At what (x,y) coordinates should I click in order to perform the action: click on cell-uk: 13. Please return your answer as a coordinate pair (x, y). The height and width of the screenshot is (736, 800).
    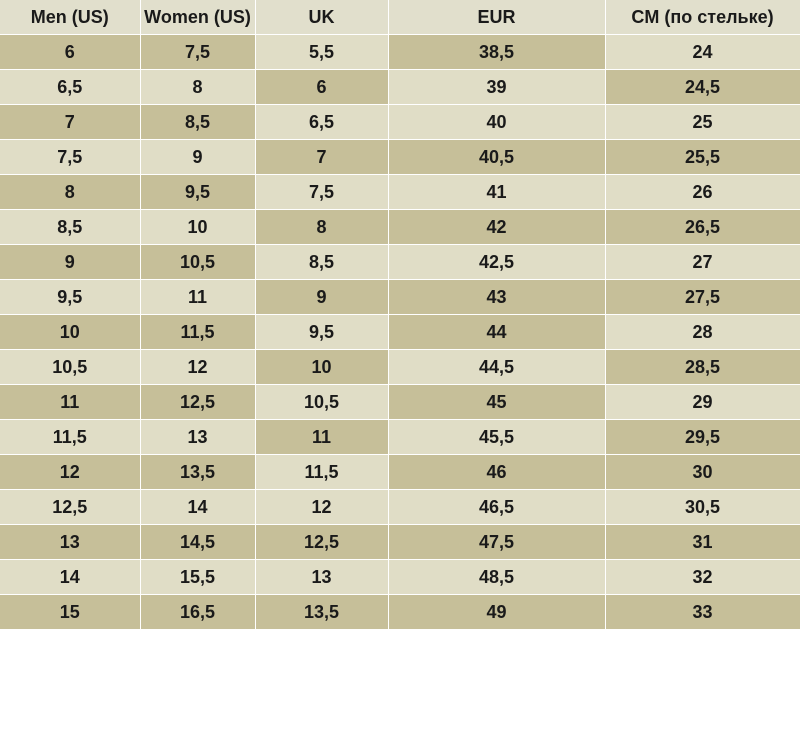
    Looking at the image, I should click on (322, 577).